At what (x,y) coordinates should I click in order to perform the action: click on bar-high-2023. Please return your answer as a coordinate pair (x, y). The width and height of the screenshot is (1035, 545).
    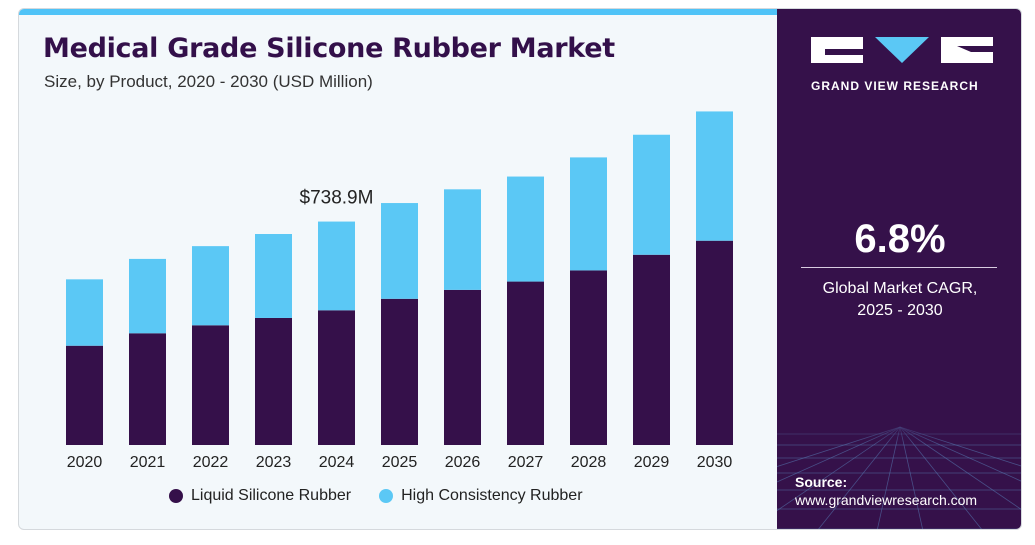
    Looking at the image, I should click on (273, 276).